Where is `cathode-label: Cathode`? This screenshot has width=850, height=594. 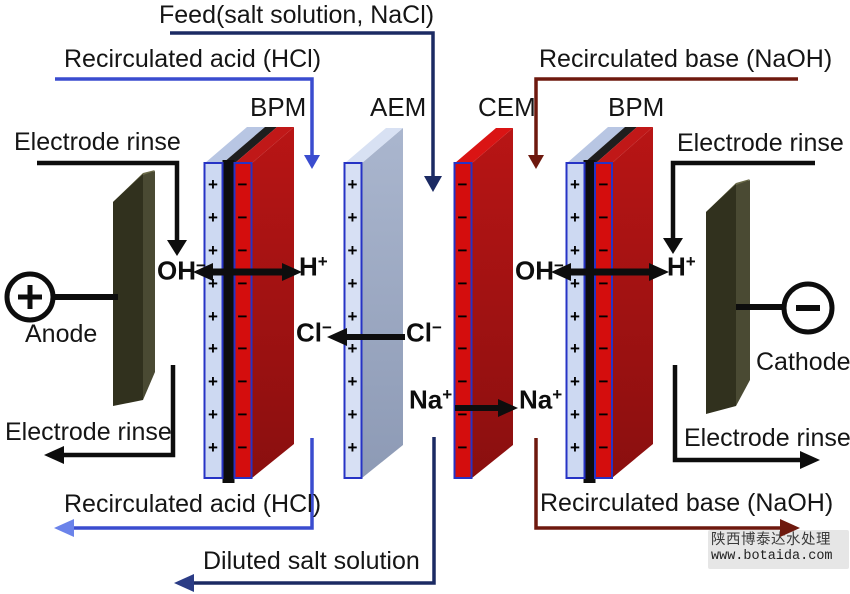 cathode-label: Cathode is located at coordinates (803, 362).